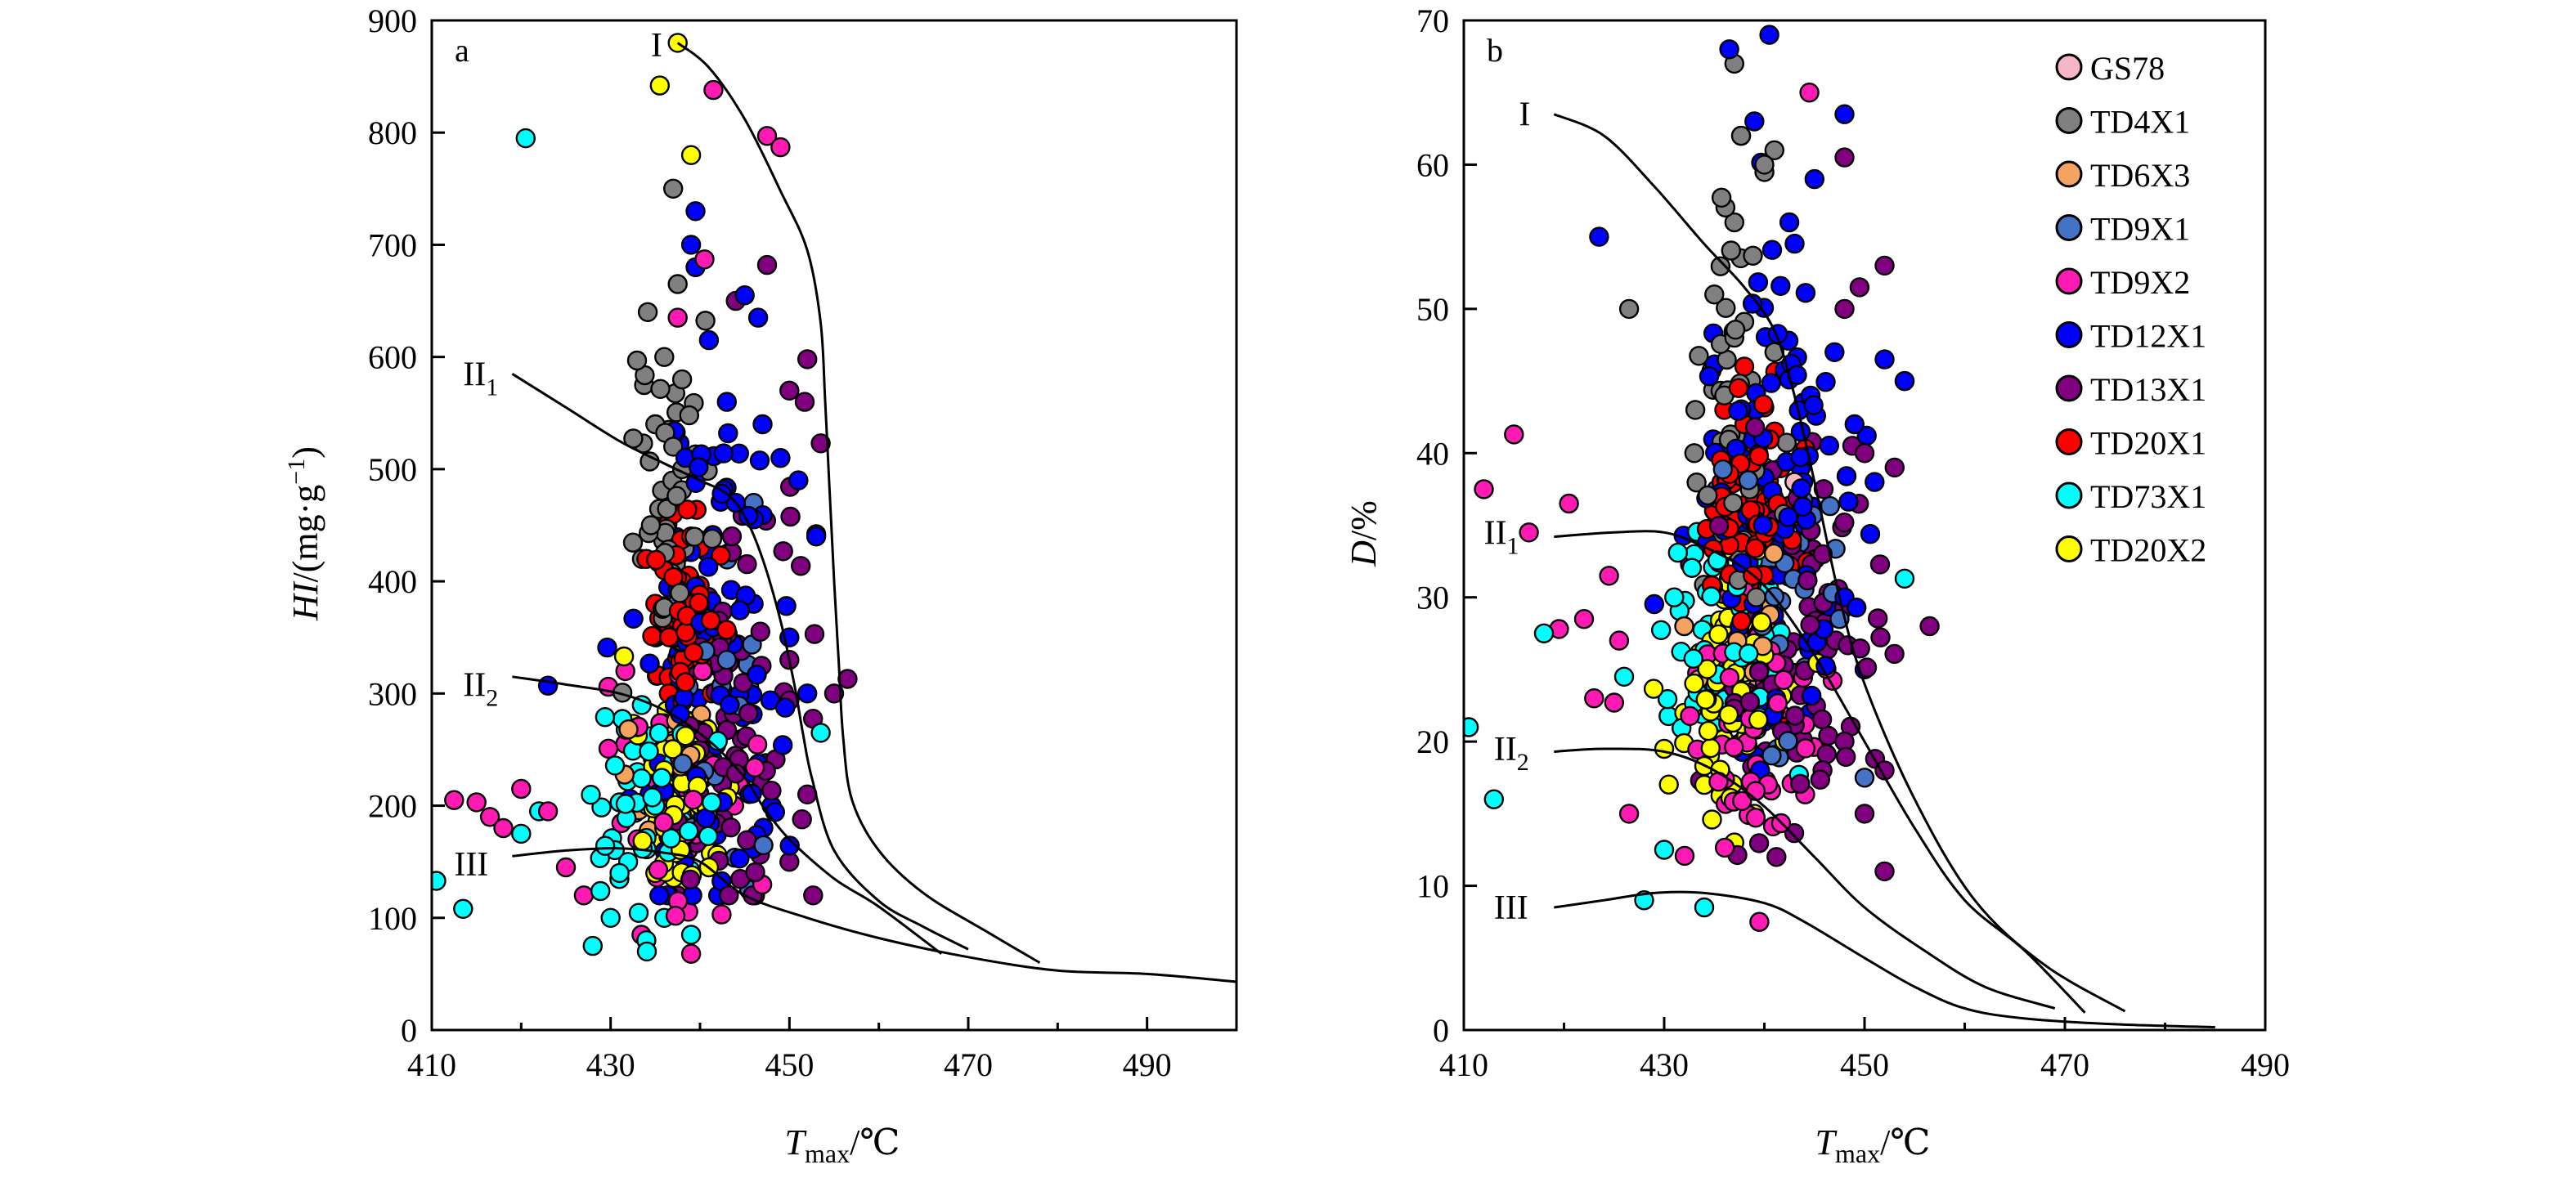  What do you see at coordinates (789, 1064) in the screenshot?
I see `x-tick-label: 450` at bounding box center [789, 1064].